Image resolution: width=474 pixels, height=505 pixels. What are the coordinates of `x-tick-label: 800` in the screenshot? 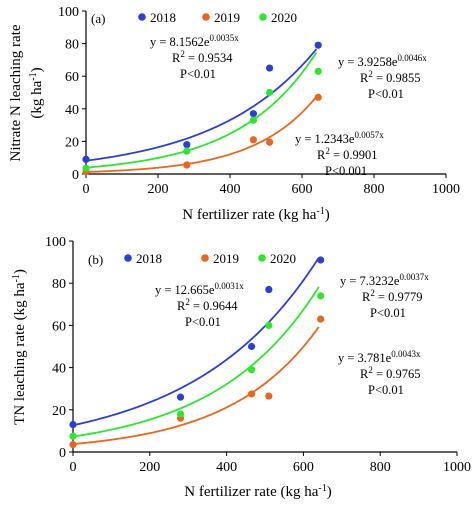 It's located at (374, 189).